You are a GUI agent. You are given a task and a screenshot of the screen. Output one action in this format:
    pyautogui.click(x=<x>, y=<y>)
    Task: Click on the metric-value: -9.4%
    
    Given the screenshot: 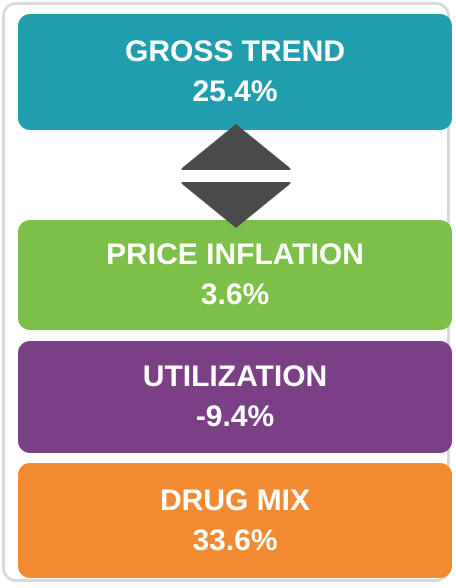 What is the action you would take?
    pyautogui.click(x=235, y=416)
    